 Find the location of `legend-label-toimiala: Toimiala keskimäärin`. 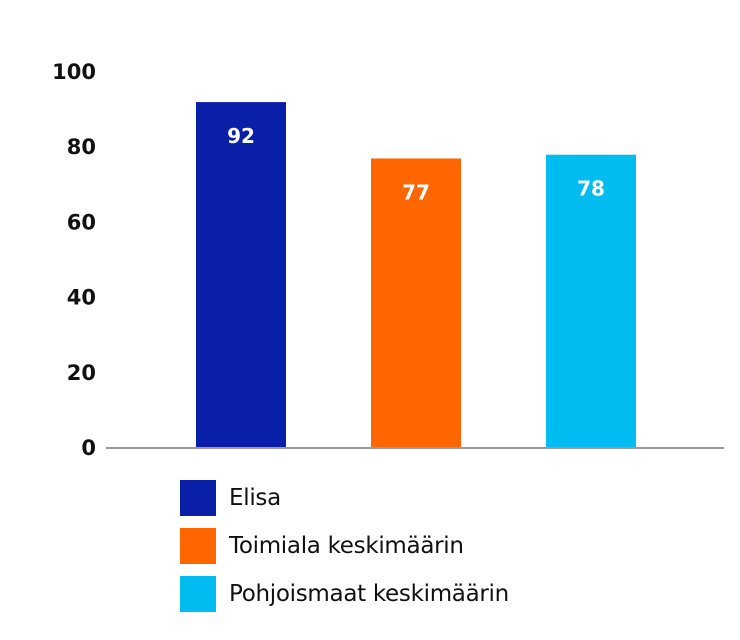

legend-label-toimiala: Toimiala keskimäärin is located at coordinates (346, 546).